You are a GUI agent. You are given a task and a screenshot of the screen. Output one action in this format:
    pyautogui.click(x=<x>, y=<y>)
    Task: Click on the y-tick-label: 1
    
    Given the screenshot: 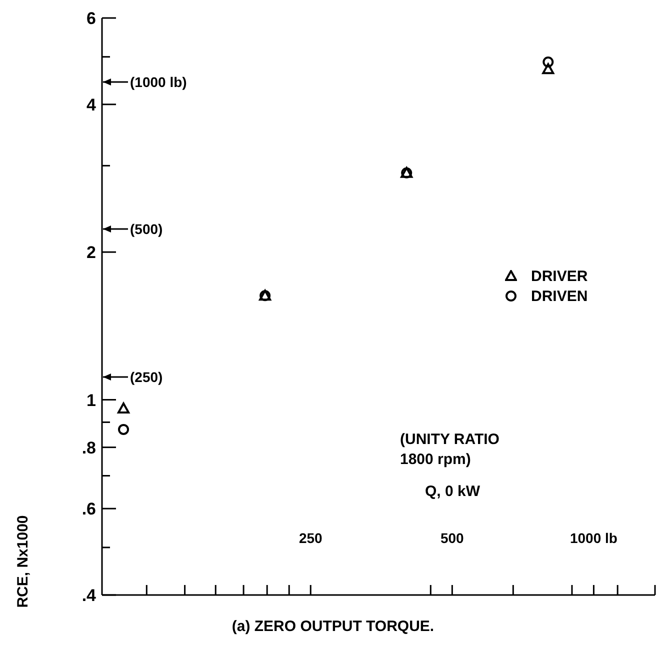 What is the action you would take?
    pyautogui.click(x=91, y=400)
    